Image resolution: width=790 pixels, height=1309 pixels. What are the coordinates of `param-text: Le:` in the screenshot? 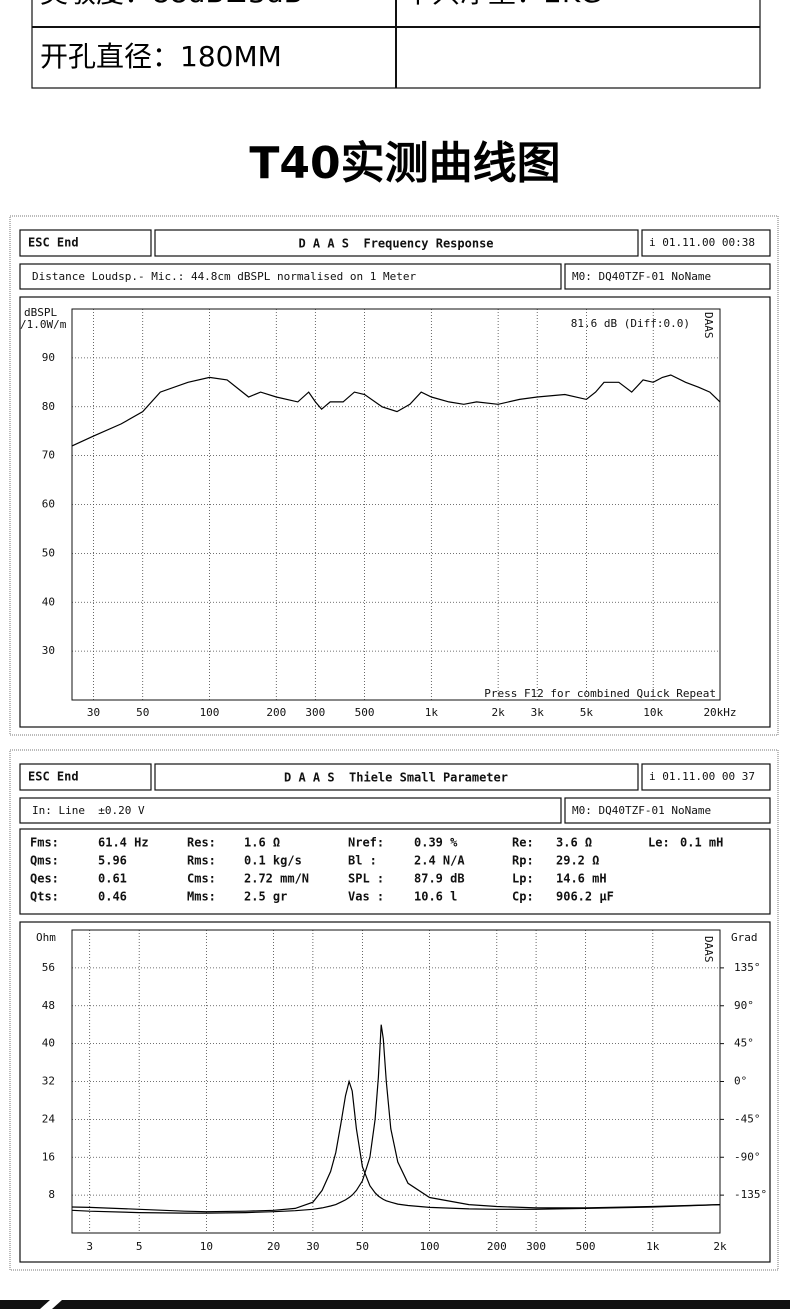 It's located at (659, 843).